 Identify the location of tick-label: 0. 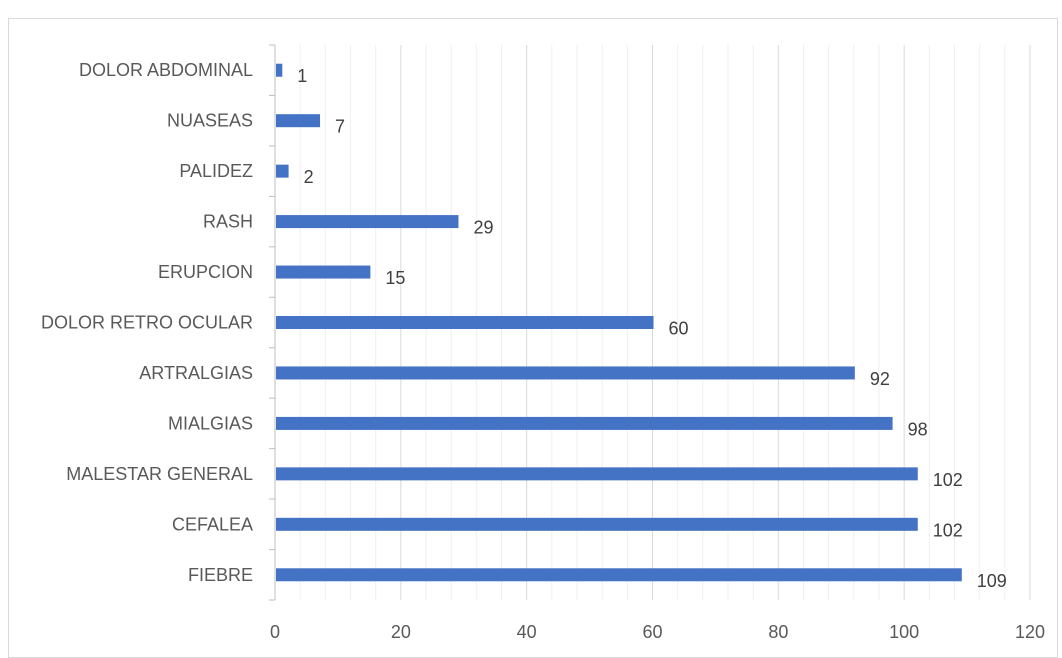
(275, 632).